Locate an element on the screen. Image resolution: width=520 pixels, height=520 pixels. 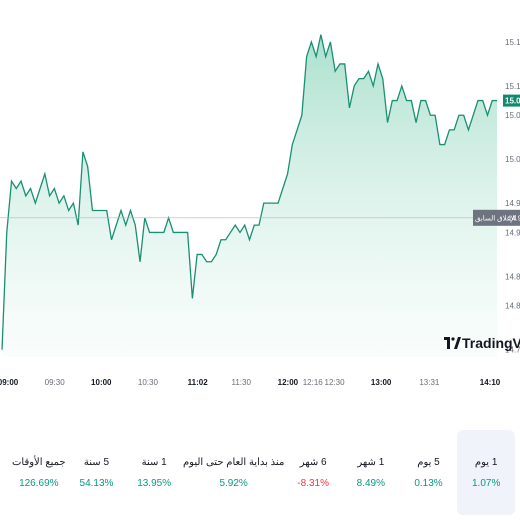
x-tick-label: 09:30 is located at coordinates (55, 382).